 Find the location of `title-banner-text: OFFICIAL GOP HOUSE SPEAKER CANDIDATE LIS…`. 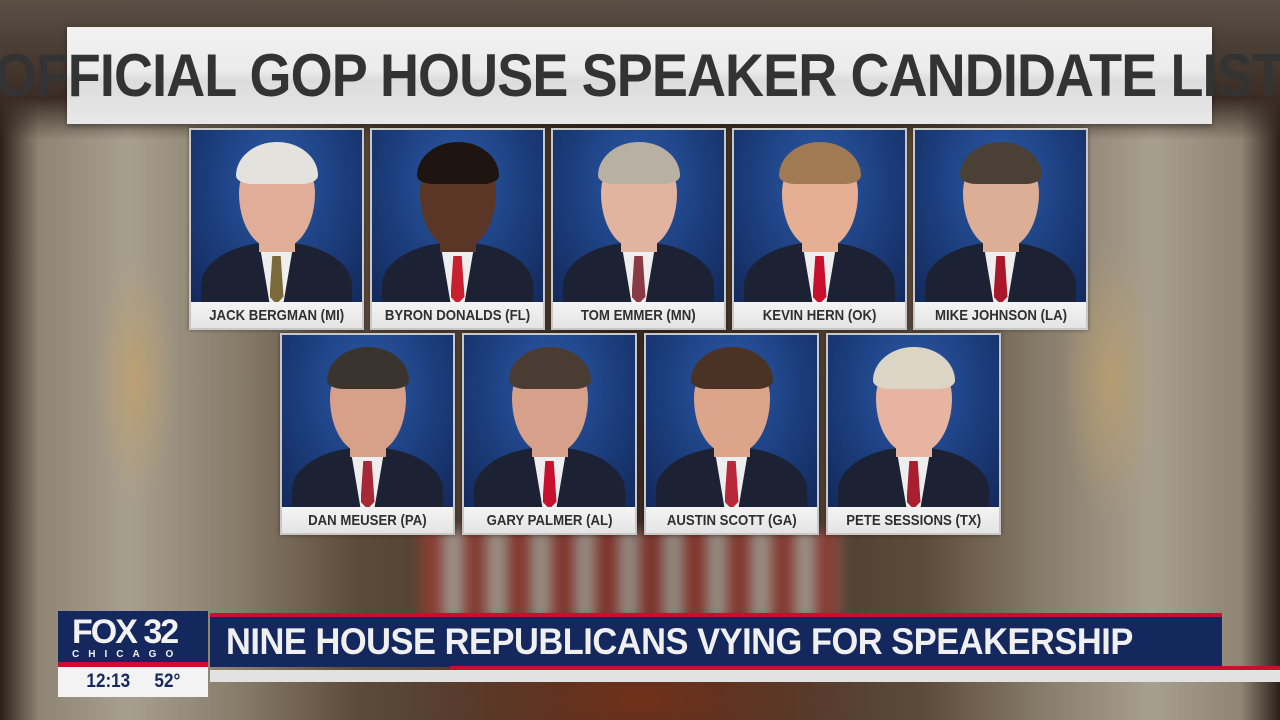

title-banner-text: OFFICIAL GOP HOUSE SPEAKER CANDIDATE LIS… is located at coordinates (640, 75).